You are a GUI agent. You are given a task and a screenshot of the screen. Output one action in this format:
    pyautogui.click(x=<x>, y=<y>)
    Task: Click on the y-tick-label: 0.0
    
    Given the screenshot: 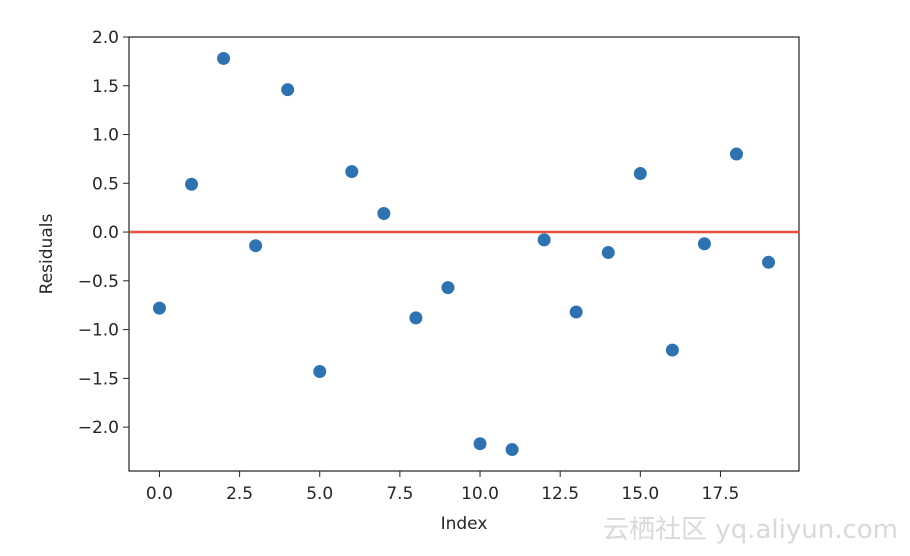 What is the action you would take?
    pyautogui.click(x=105, y=233)
    